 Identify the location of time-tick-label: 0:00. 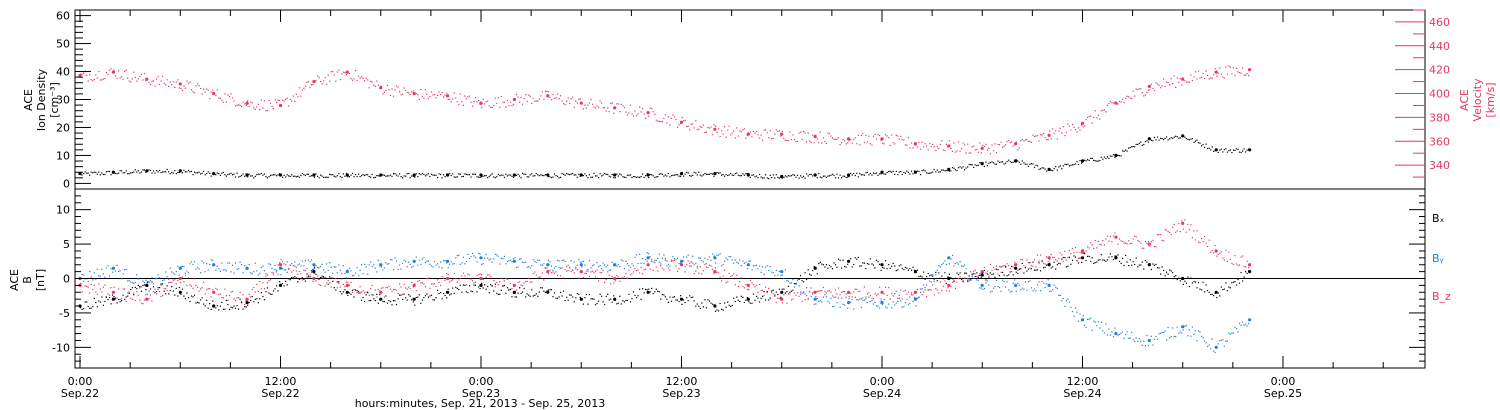
(1283, 381).